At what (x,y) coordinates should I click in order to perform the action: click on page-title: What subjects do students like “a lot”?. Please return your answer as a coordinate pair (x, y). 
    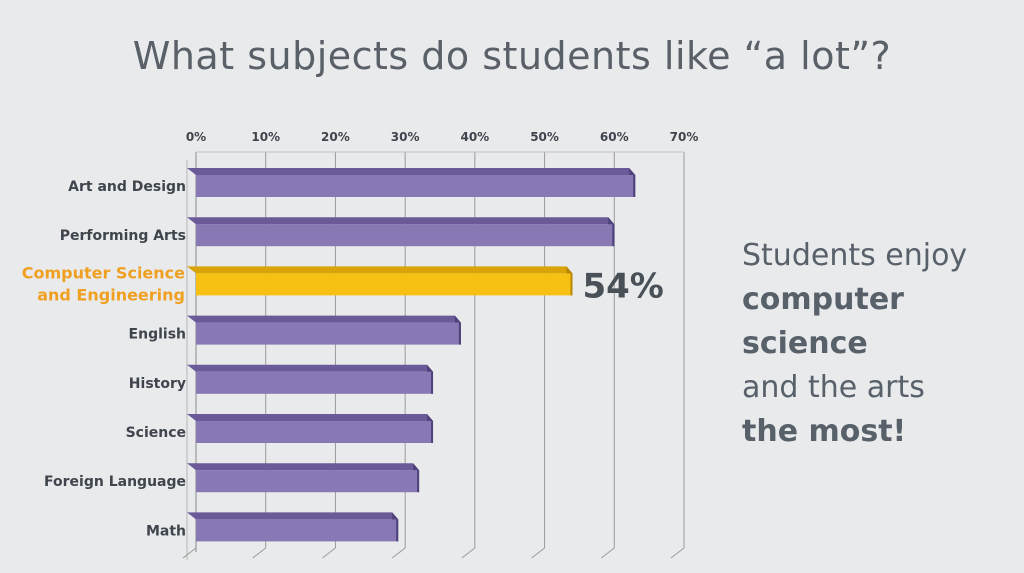
    Looking at the image, I should click on (512, 56).